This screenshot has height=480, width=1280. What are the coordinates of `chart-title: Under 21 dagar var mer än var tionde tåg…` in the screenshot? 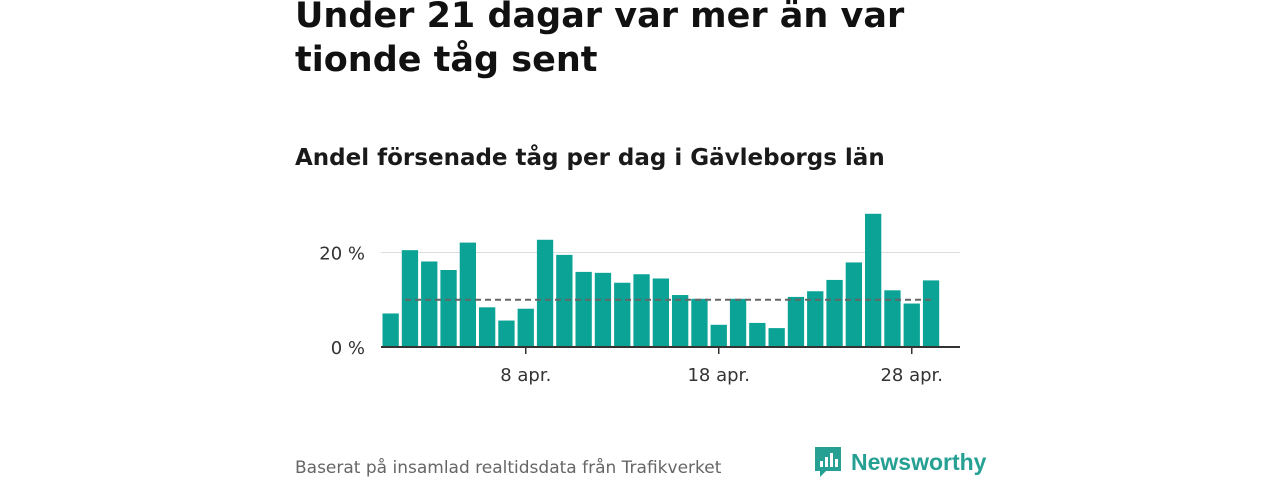 It's located at (600, 40).